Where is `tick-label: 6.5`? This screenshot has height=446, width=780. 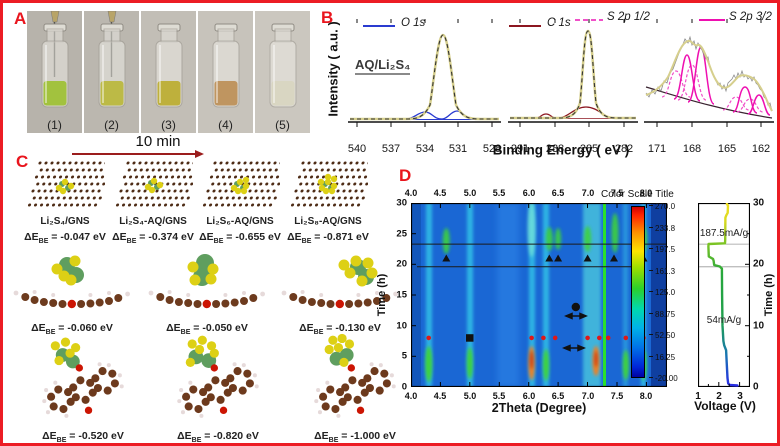 tick-label: 6.5 is located at coordinates (558, 193).